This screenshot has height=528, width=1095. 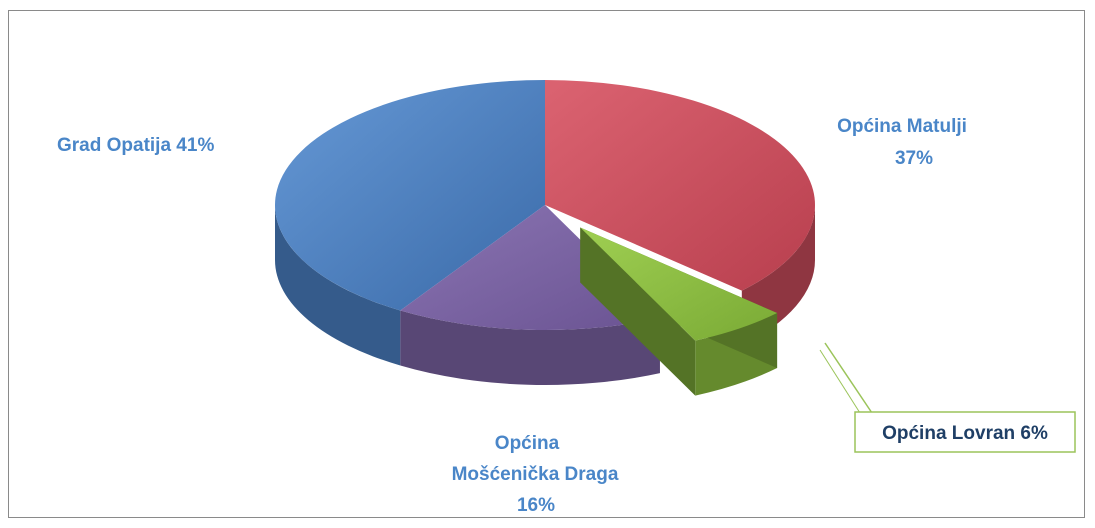 I want to click on label-moscenicka-line2: Mošćenička Draga, so click(x=535, y=474).